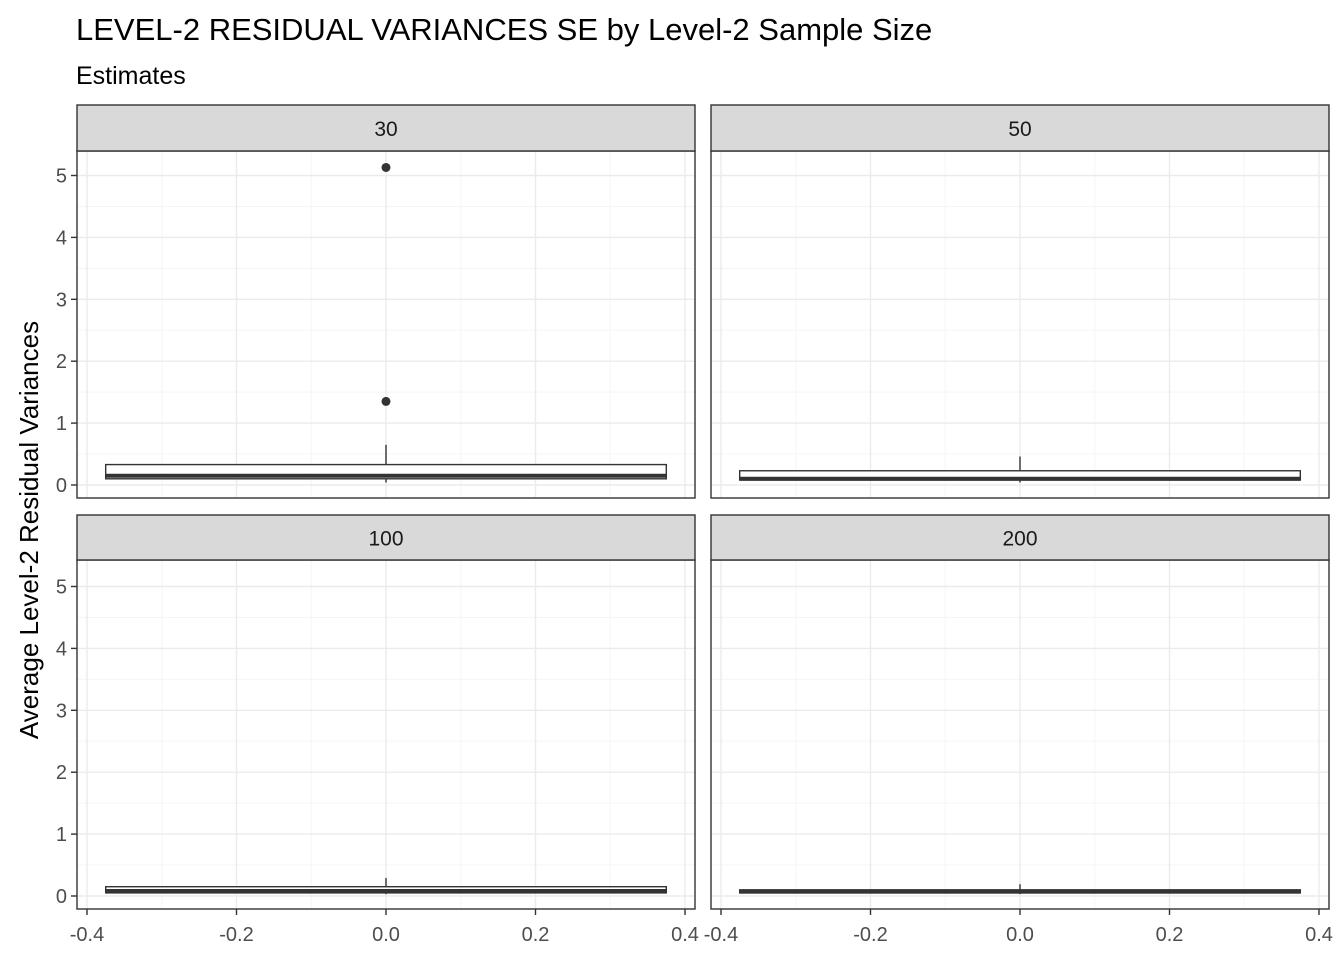  I want to click on facet-strip-label: 30, so click(385, 129).